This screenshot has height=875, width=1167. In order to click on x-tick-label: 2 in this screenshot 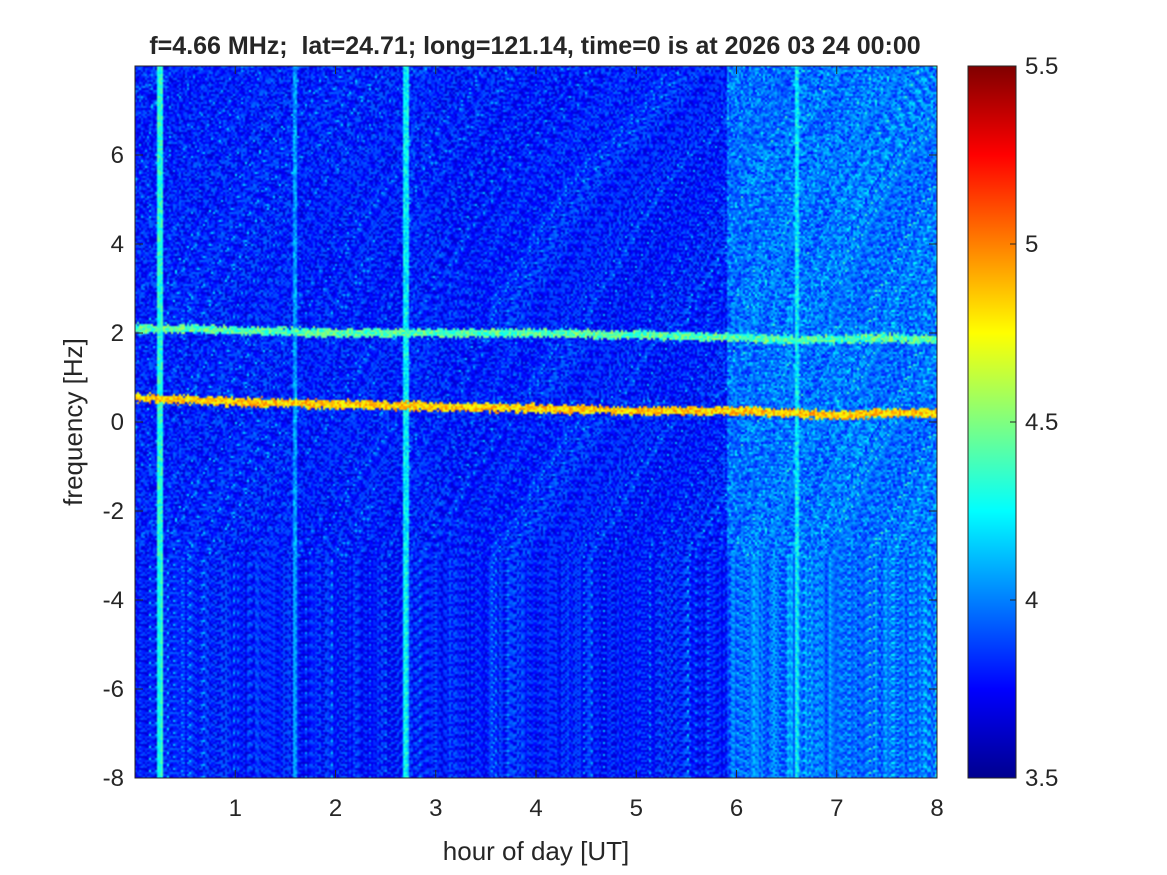, I will do `click(335, 808)`.